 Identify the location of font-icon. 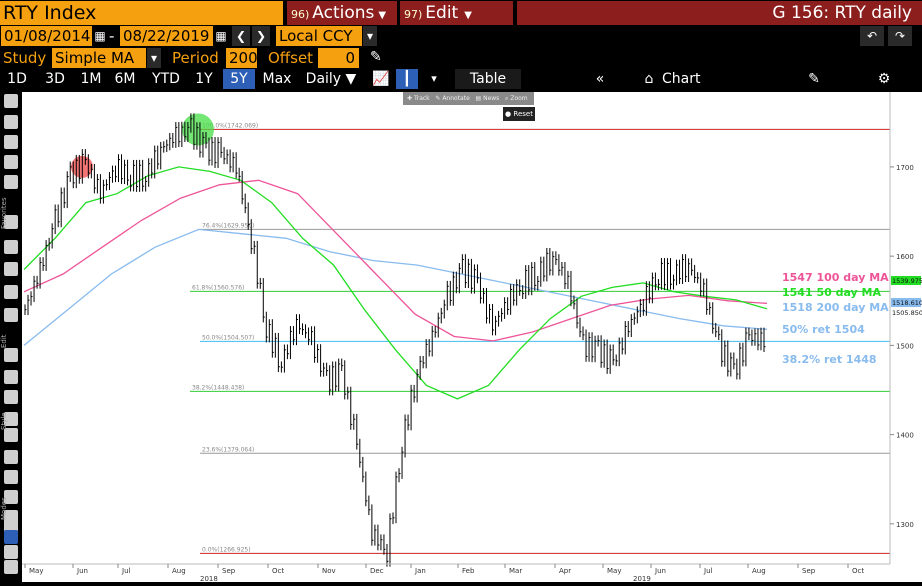
(11, 525).